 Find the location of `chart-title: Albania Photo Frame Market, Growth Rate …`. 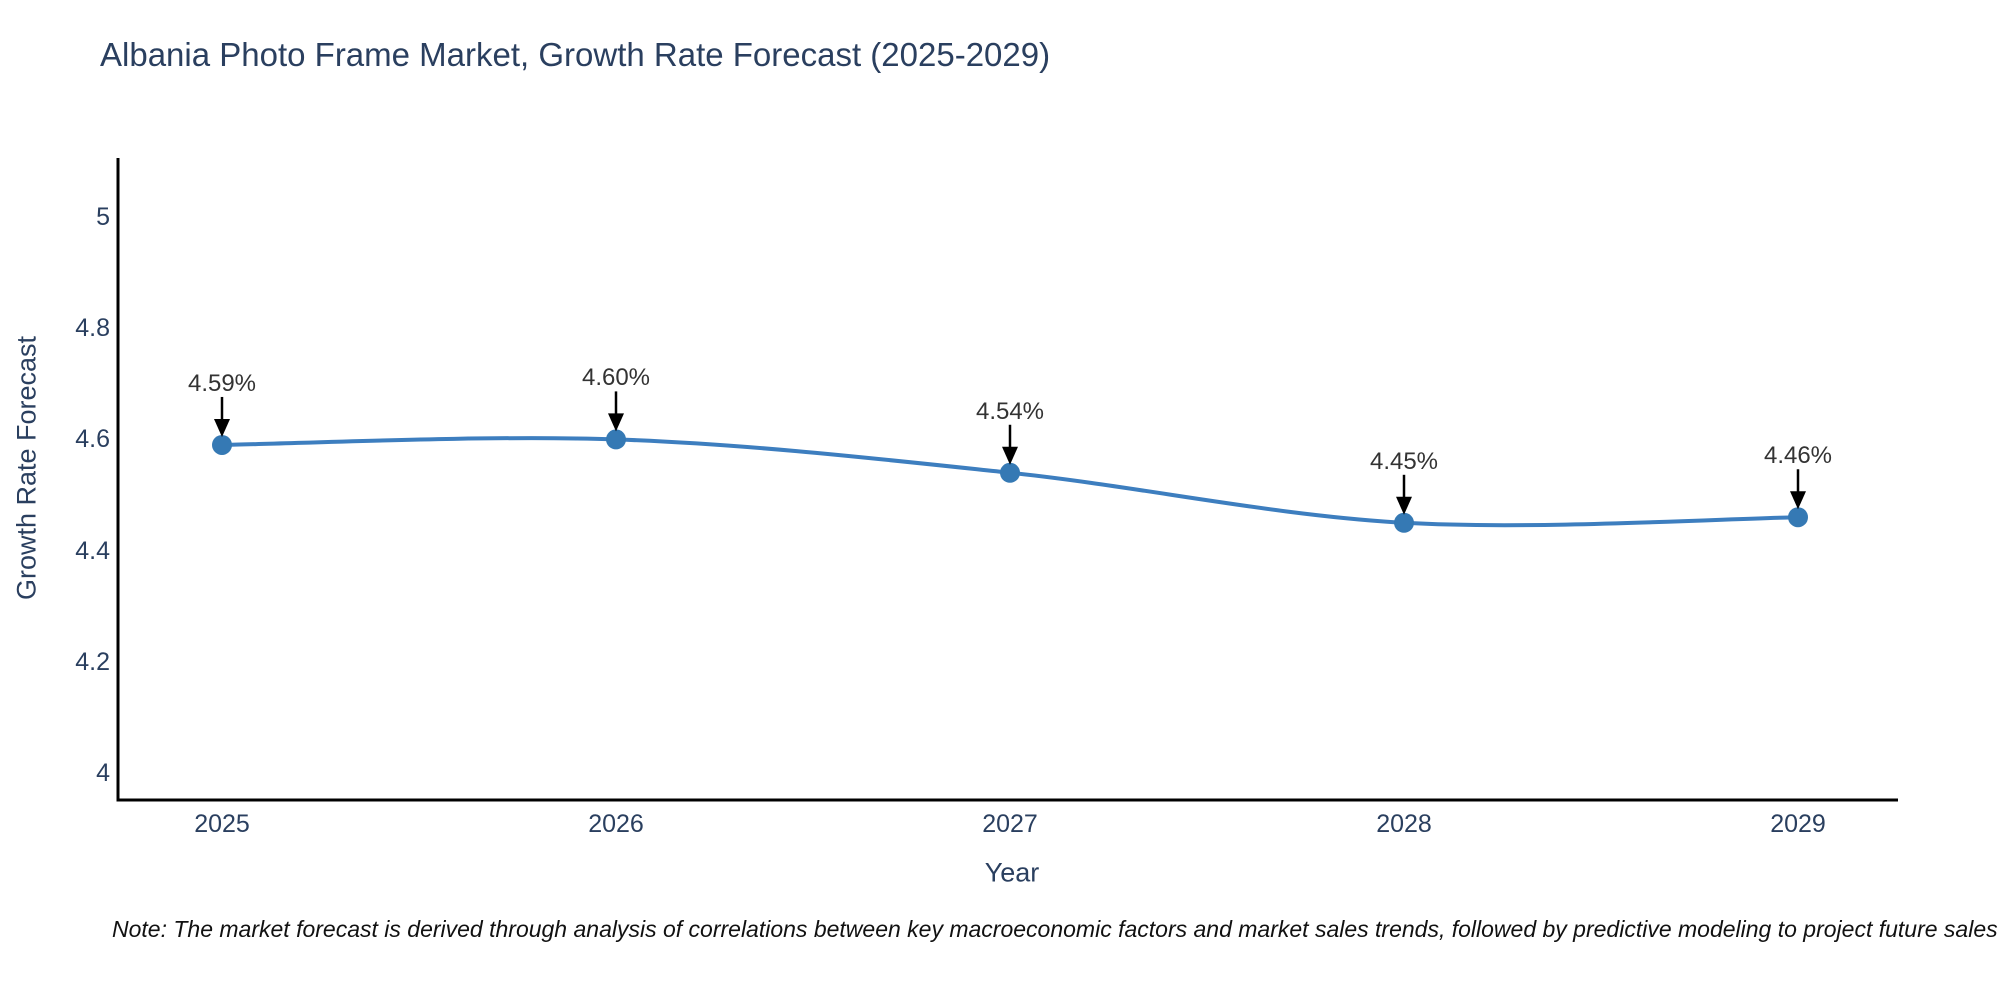

chart-title: Albania Photo Frame Market, Growth Rate … is located at coordinates (575, 54).